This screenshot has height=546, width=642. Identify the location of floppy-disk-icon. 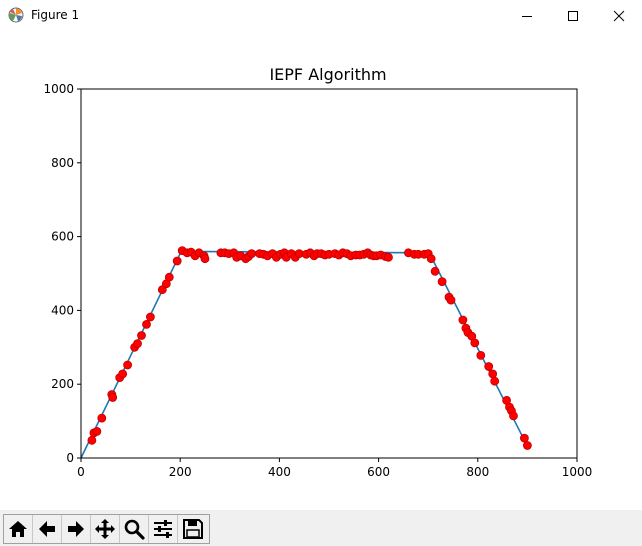
(192, 529).